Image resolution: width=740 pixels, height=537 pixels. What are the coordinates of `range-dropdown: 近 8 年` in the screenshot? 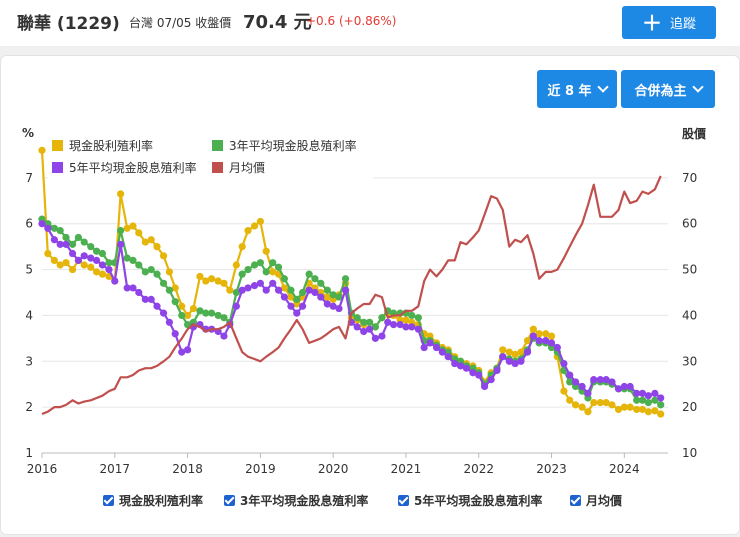 It's located at (577, 89).